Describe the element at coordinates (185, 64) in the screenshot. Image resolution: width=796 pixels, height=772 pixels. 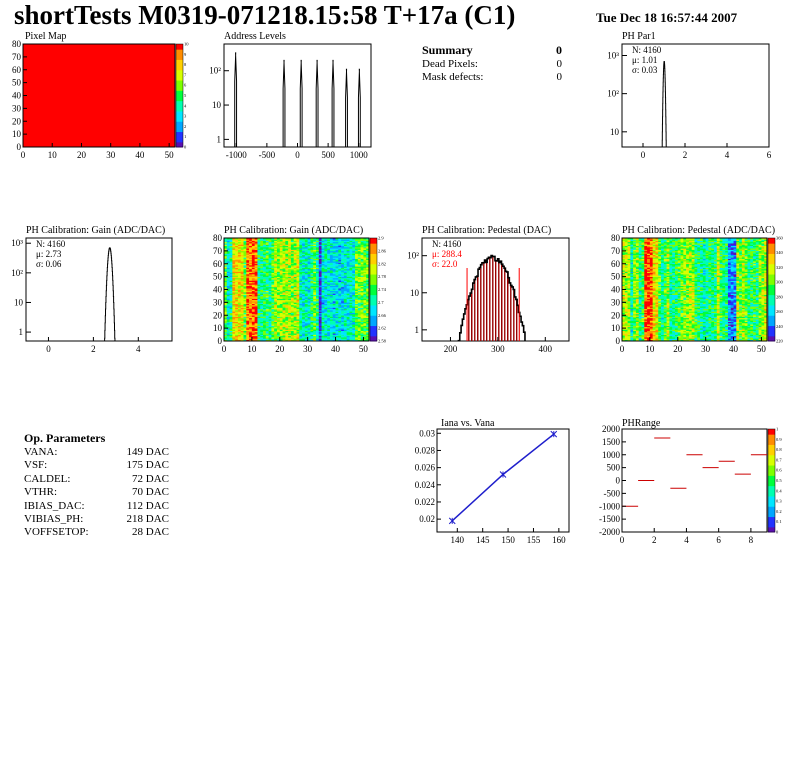
I see `pixel-map-zscale-label: 8` at that location.